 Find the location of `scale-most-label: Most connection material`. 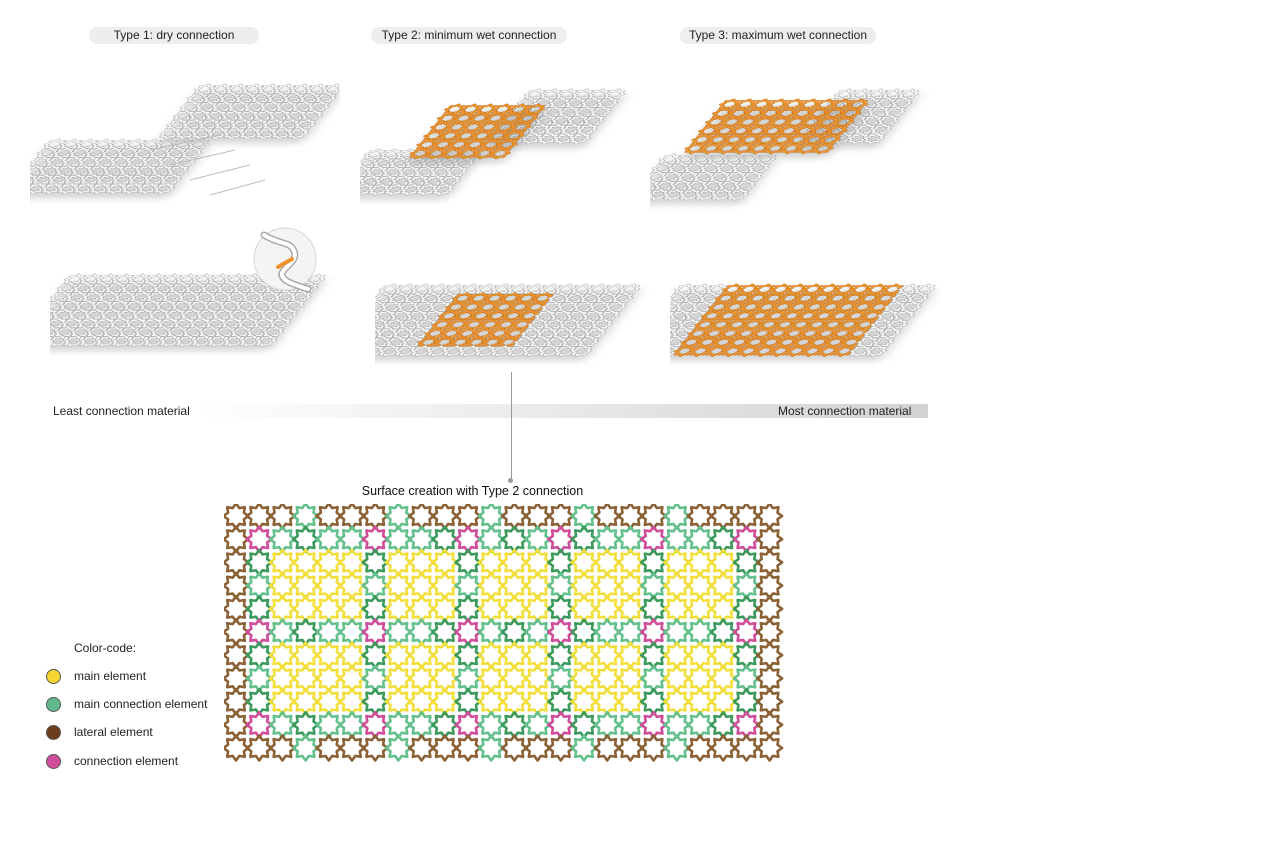

scale-most-label: Most connection material is located at coordinates (845, 411).